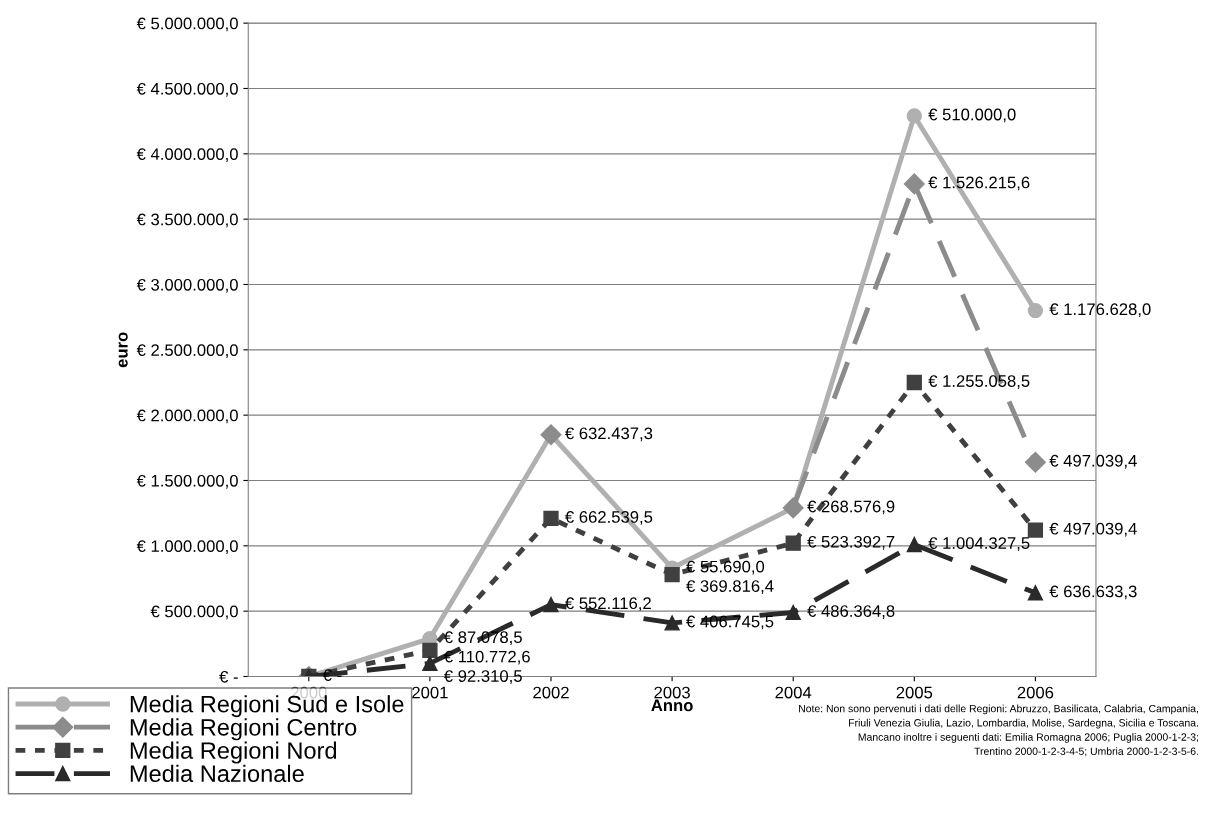 Image resolution: width=1211 pixels, height=827 pixels. Describe the element at coordinates (243, 729) in the screenshot. I see `legend-label: Media Regioni Centro` at that location.